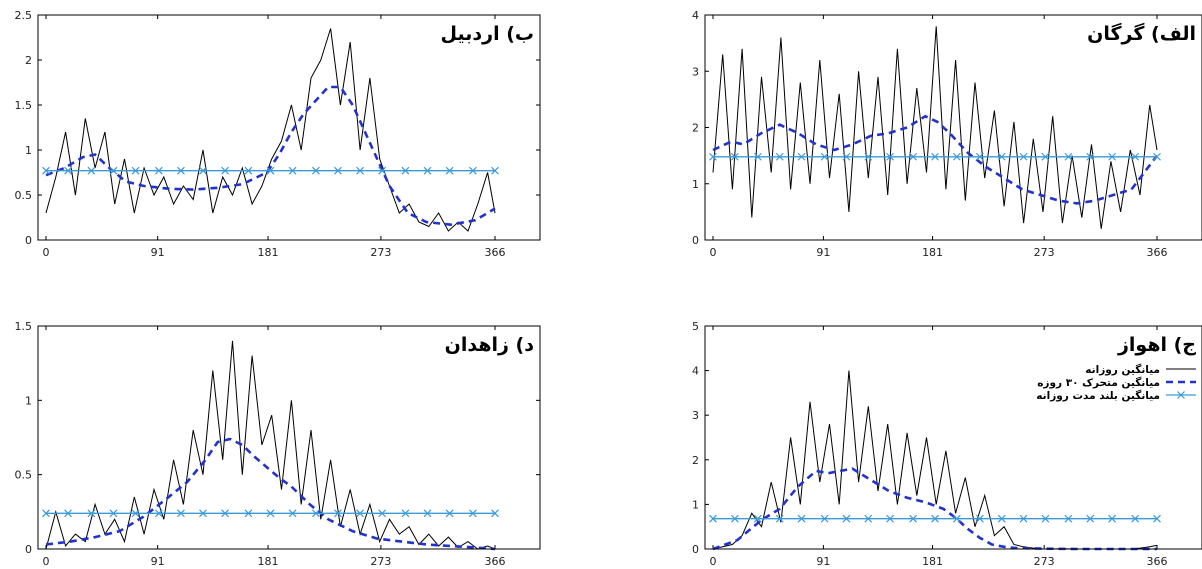 The width and height of the screenshot is (1202, 569). I want to click on legend-marker-long-term, so click(1181, 395).